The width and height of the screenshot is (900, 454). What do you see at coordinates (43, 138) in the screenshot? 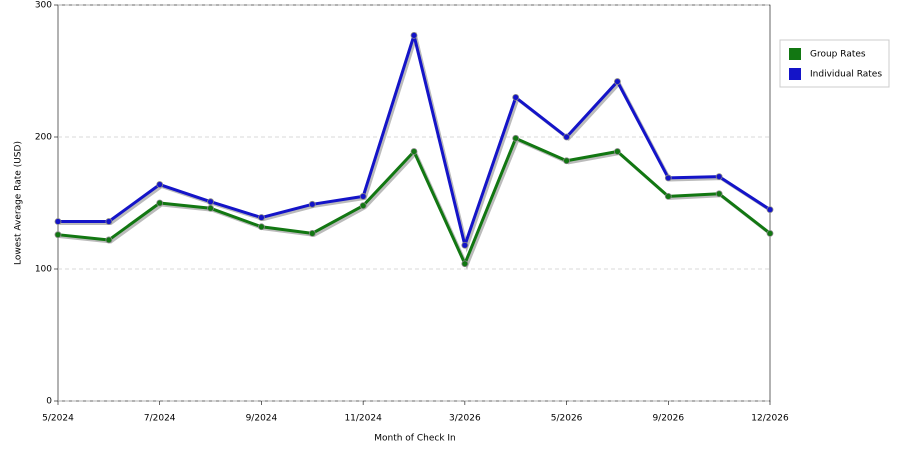
I see `y-tick-label: 200` at bounding box center [43, 138].